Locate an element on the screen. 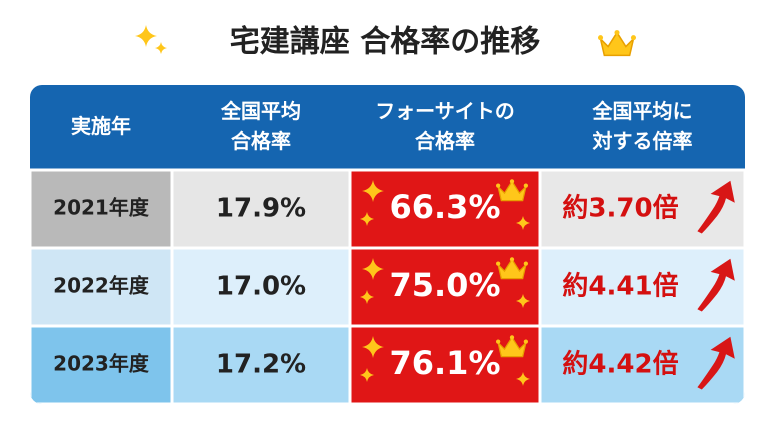 Image resolution: width=774 pixels, height=422 pixels. header-cell: 全国平均 is located at coordinates (260, 111).